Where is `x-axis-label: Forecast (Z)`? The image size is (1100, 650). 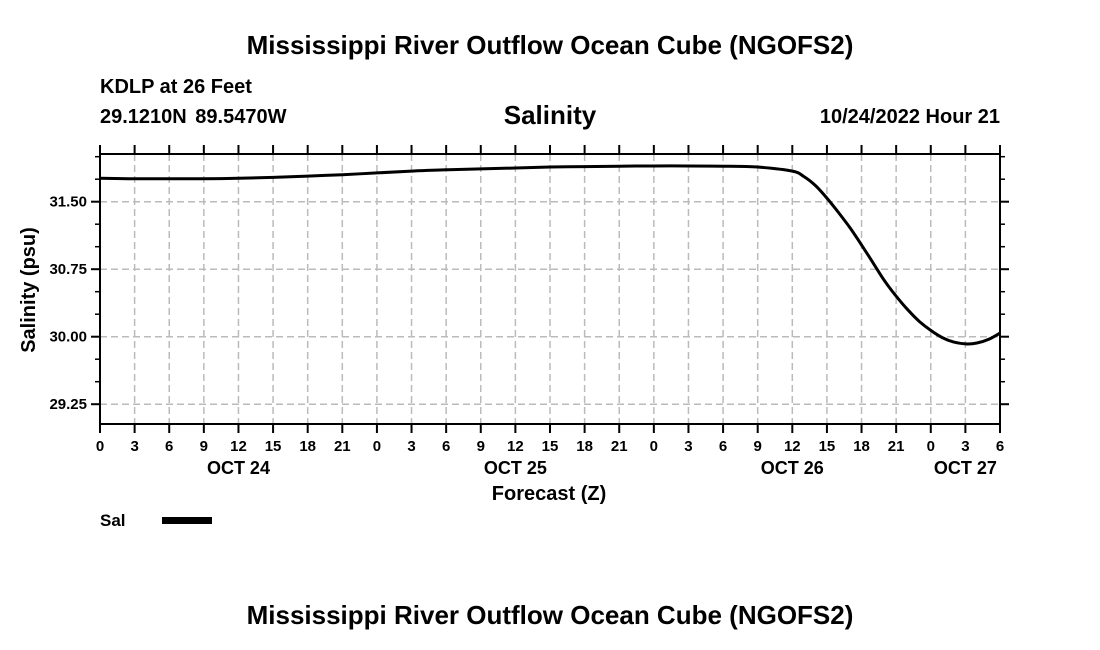
x-axis-label: Forecast (Z) is located at coordinates (549, 494).